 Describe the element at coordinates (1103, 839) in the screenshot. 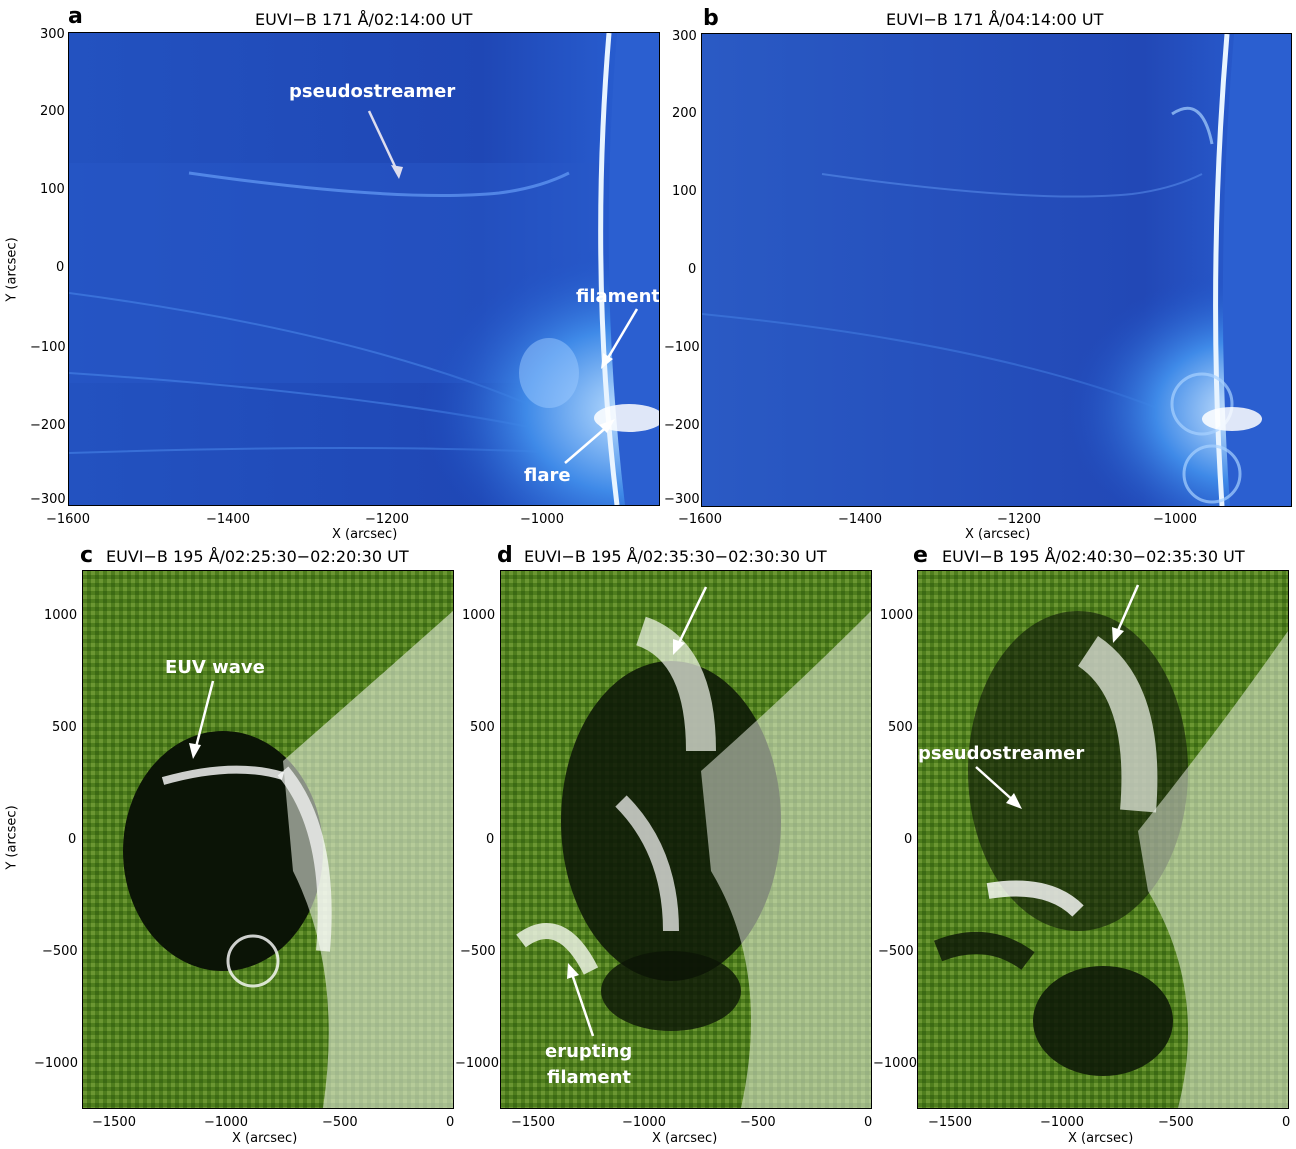

I see `image-195-e: pseudostreamer` at that location.